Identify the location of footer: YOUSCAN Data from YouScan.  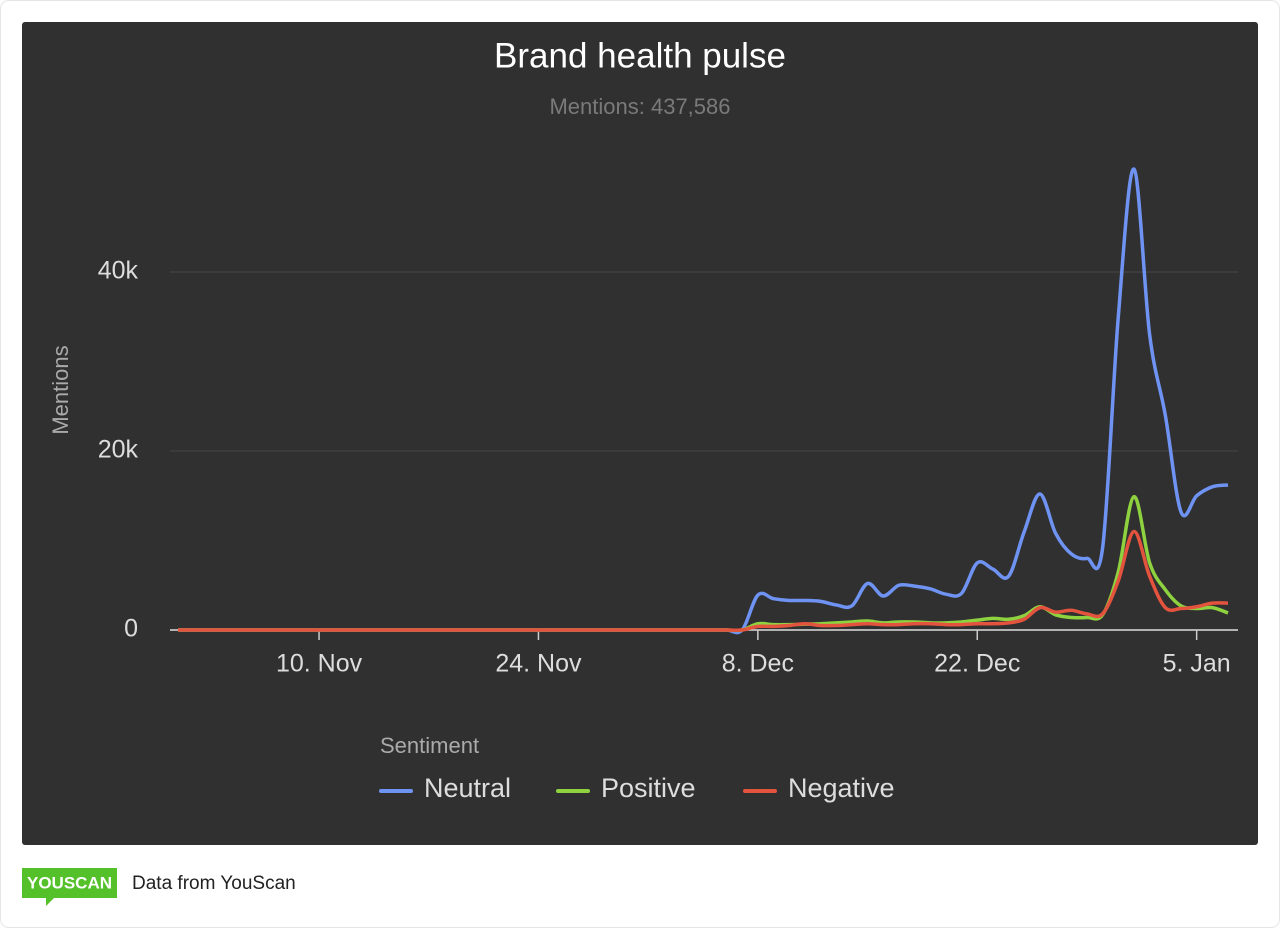
(159, 887).